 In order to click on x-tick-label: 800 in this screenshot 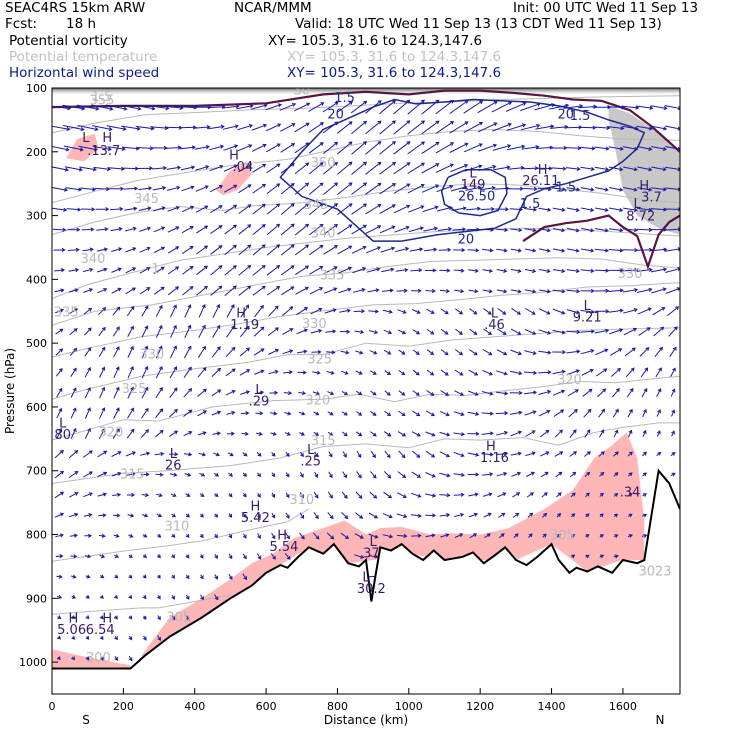, I will do `click(337, 706)`.